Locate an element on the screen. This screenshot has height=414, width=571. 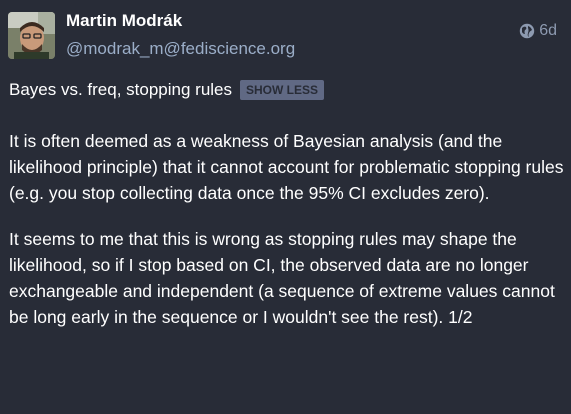
author-handle: @modrak_m@fediscience.org is located at coordinates (181, 48).